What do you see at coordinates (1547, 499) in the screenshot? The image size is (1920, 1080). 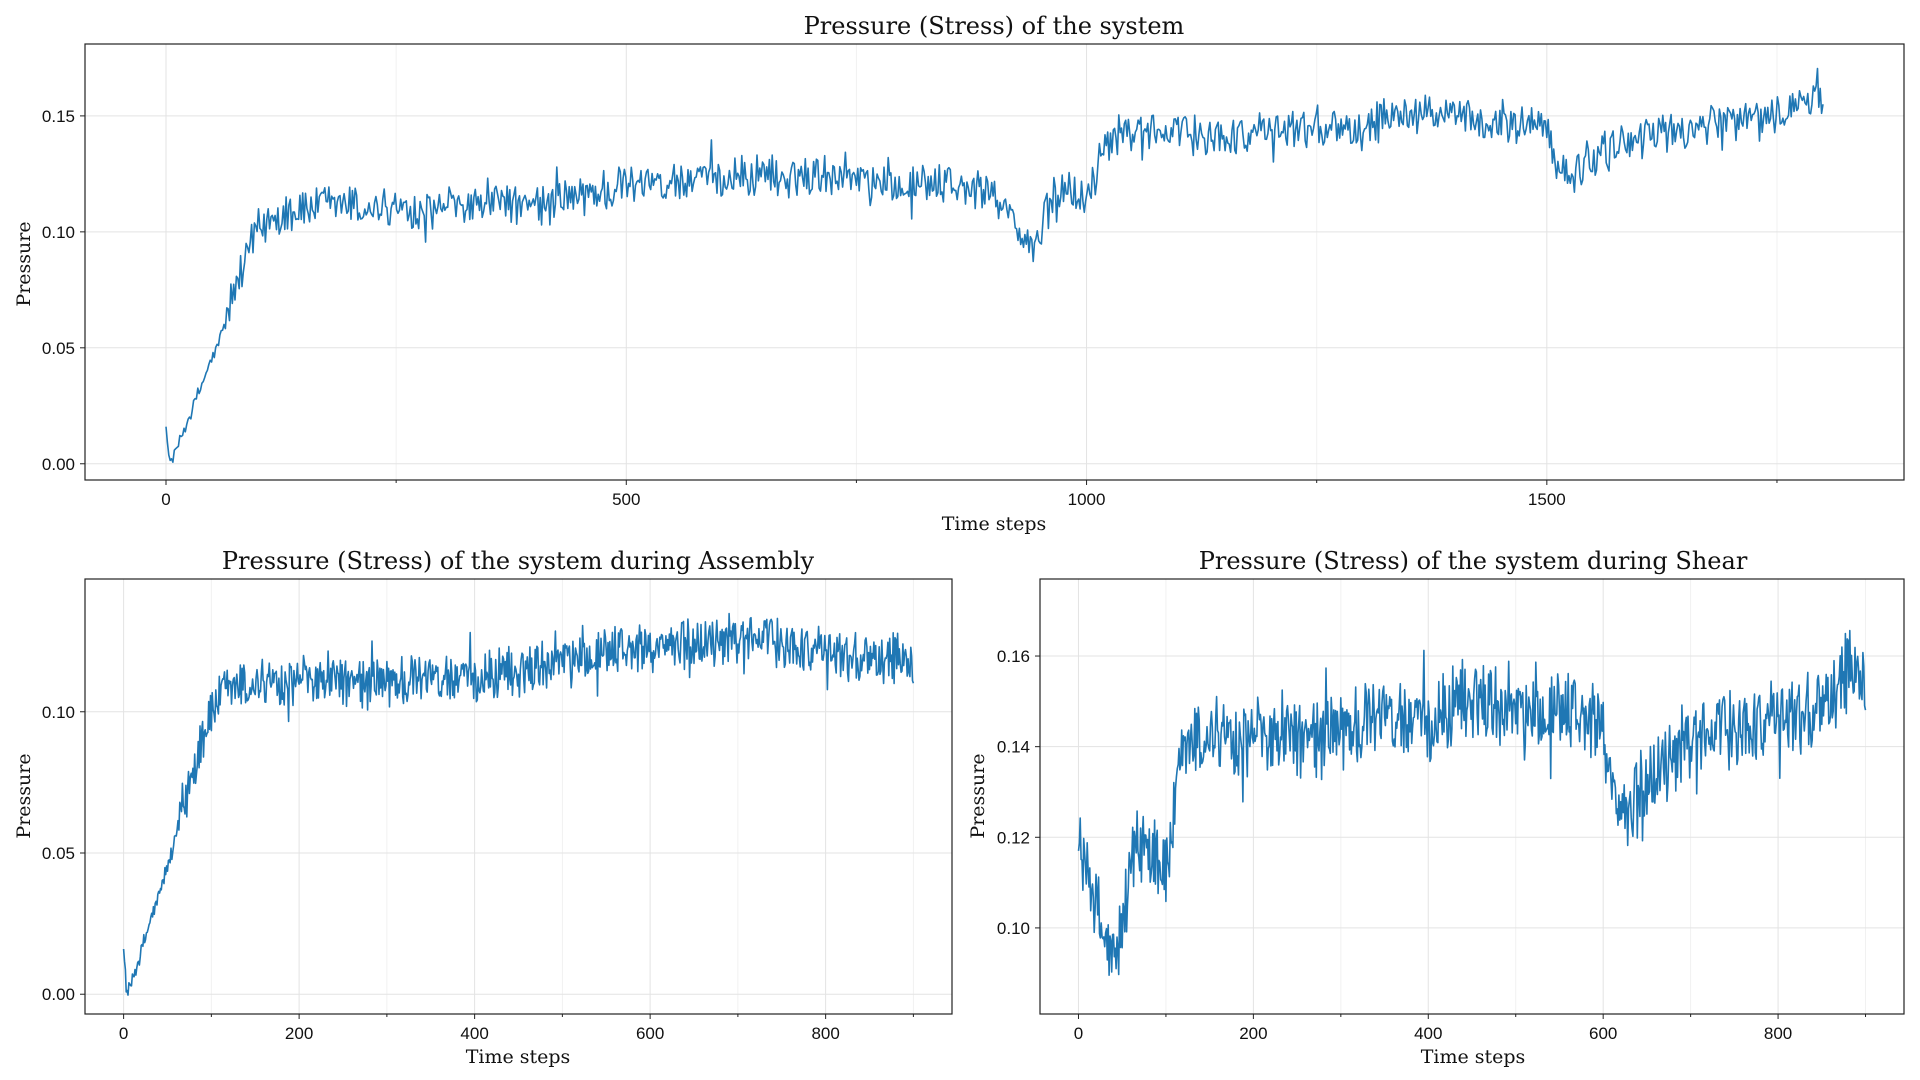 I see `x-tick-label: 1500` at bounding box center [1547, 499].